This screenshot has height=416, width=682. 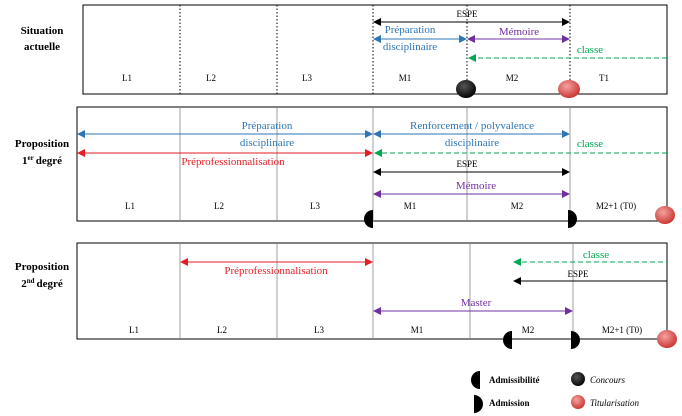 I want to click on legend-concours-label: Concours, so click(x=608, y=380).